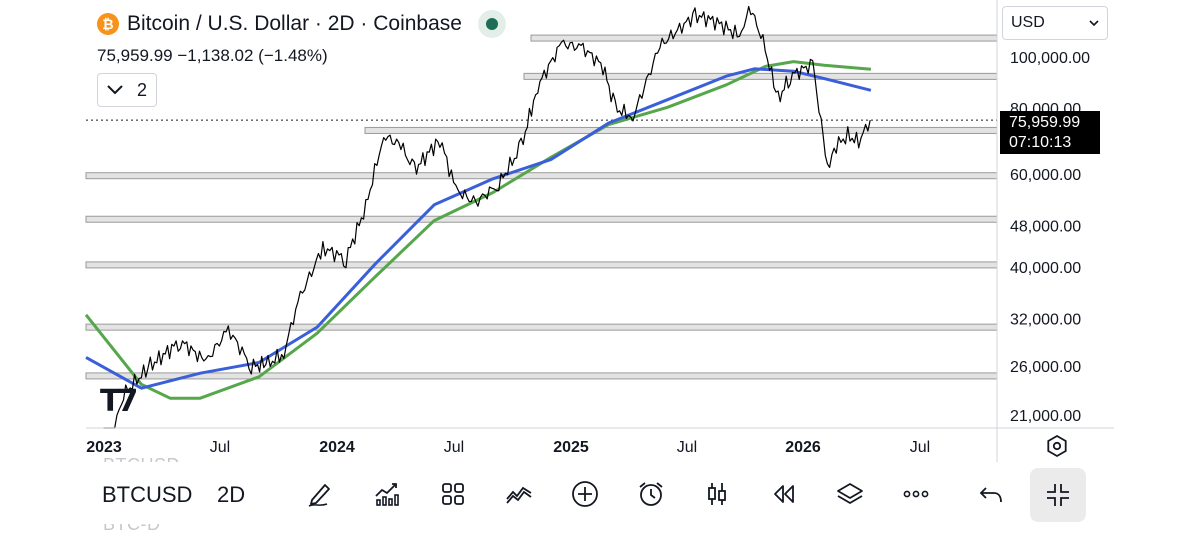  I want to click on tradingview-logo: T7, so click(119, 401).